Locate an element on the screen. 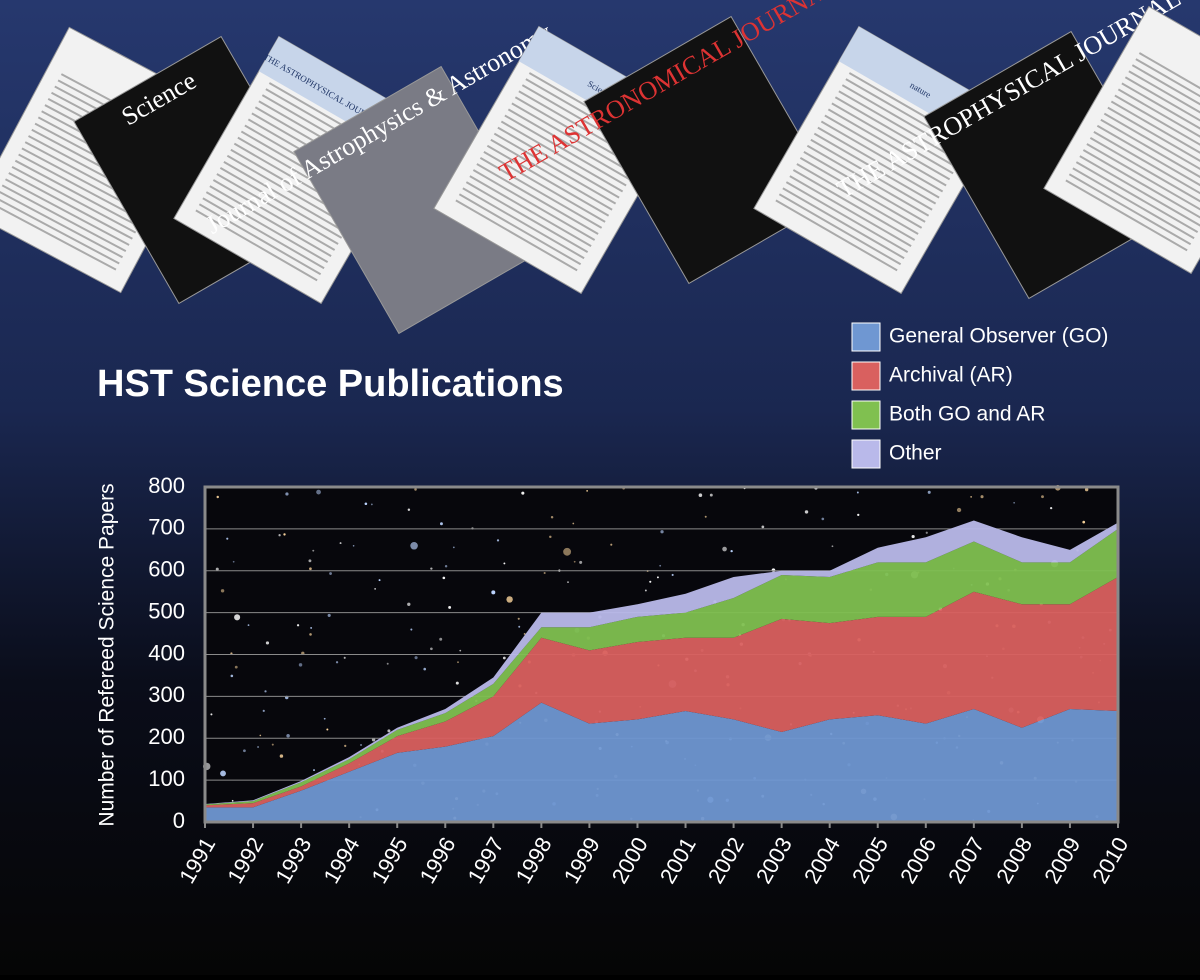 The image size is (1200, 980). y-tick-label: 500 is located at coordinates (166, 610).